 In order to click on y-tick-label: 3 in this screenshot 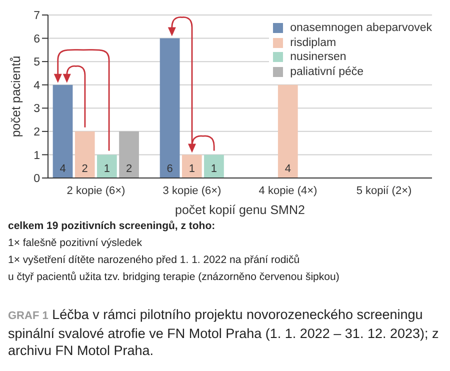, I will do `click(37, 109)`.